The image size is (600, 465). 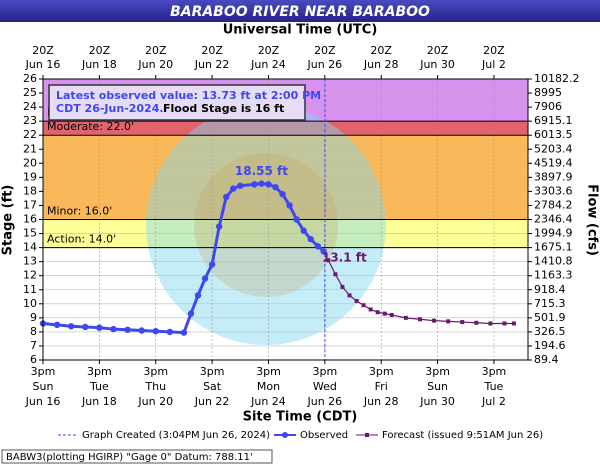 I want to click on y-tick-label: 16, so click(x=30, y=219).